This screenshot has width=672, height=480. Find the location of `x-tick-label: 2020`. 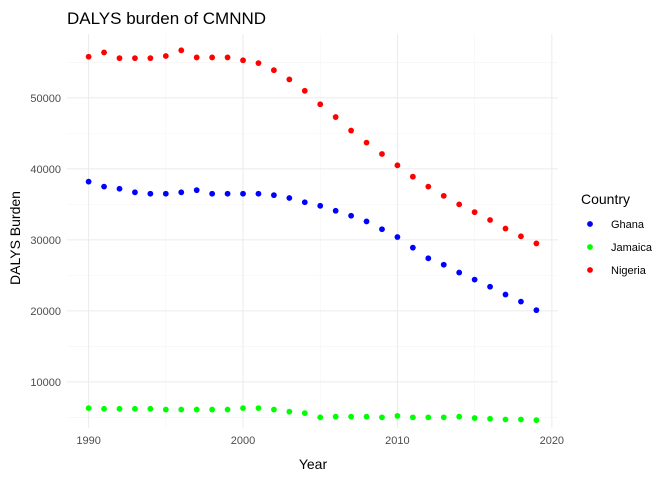

x-tick-label: 2020 is located at coordinates (552, 441).